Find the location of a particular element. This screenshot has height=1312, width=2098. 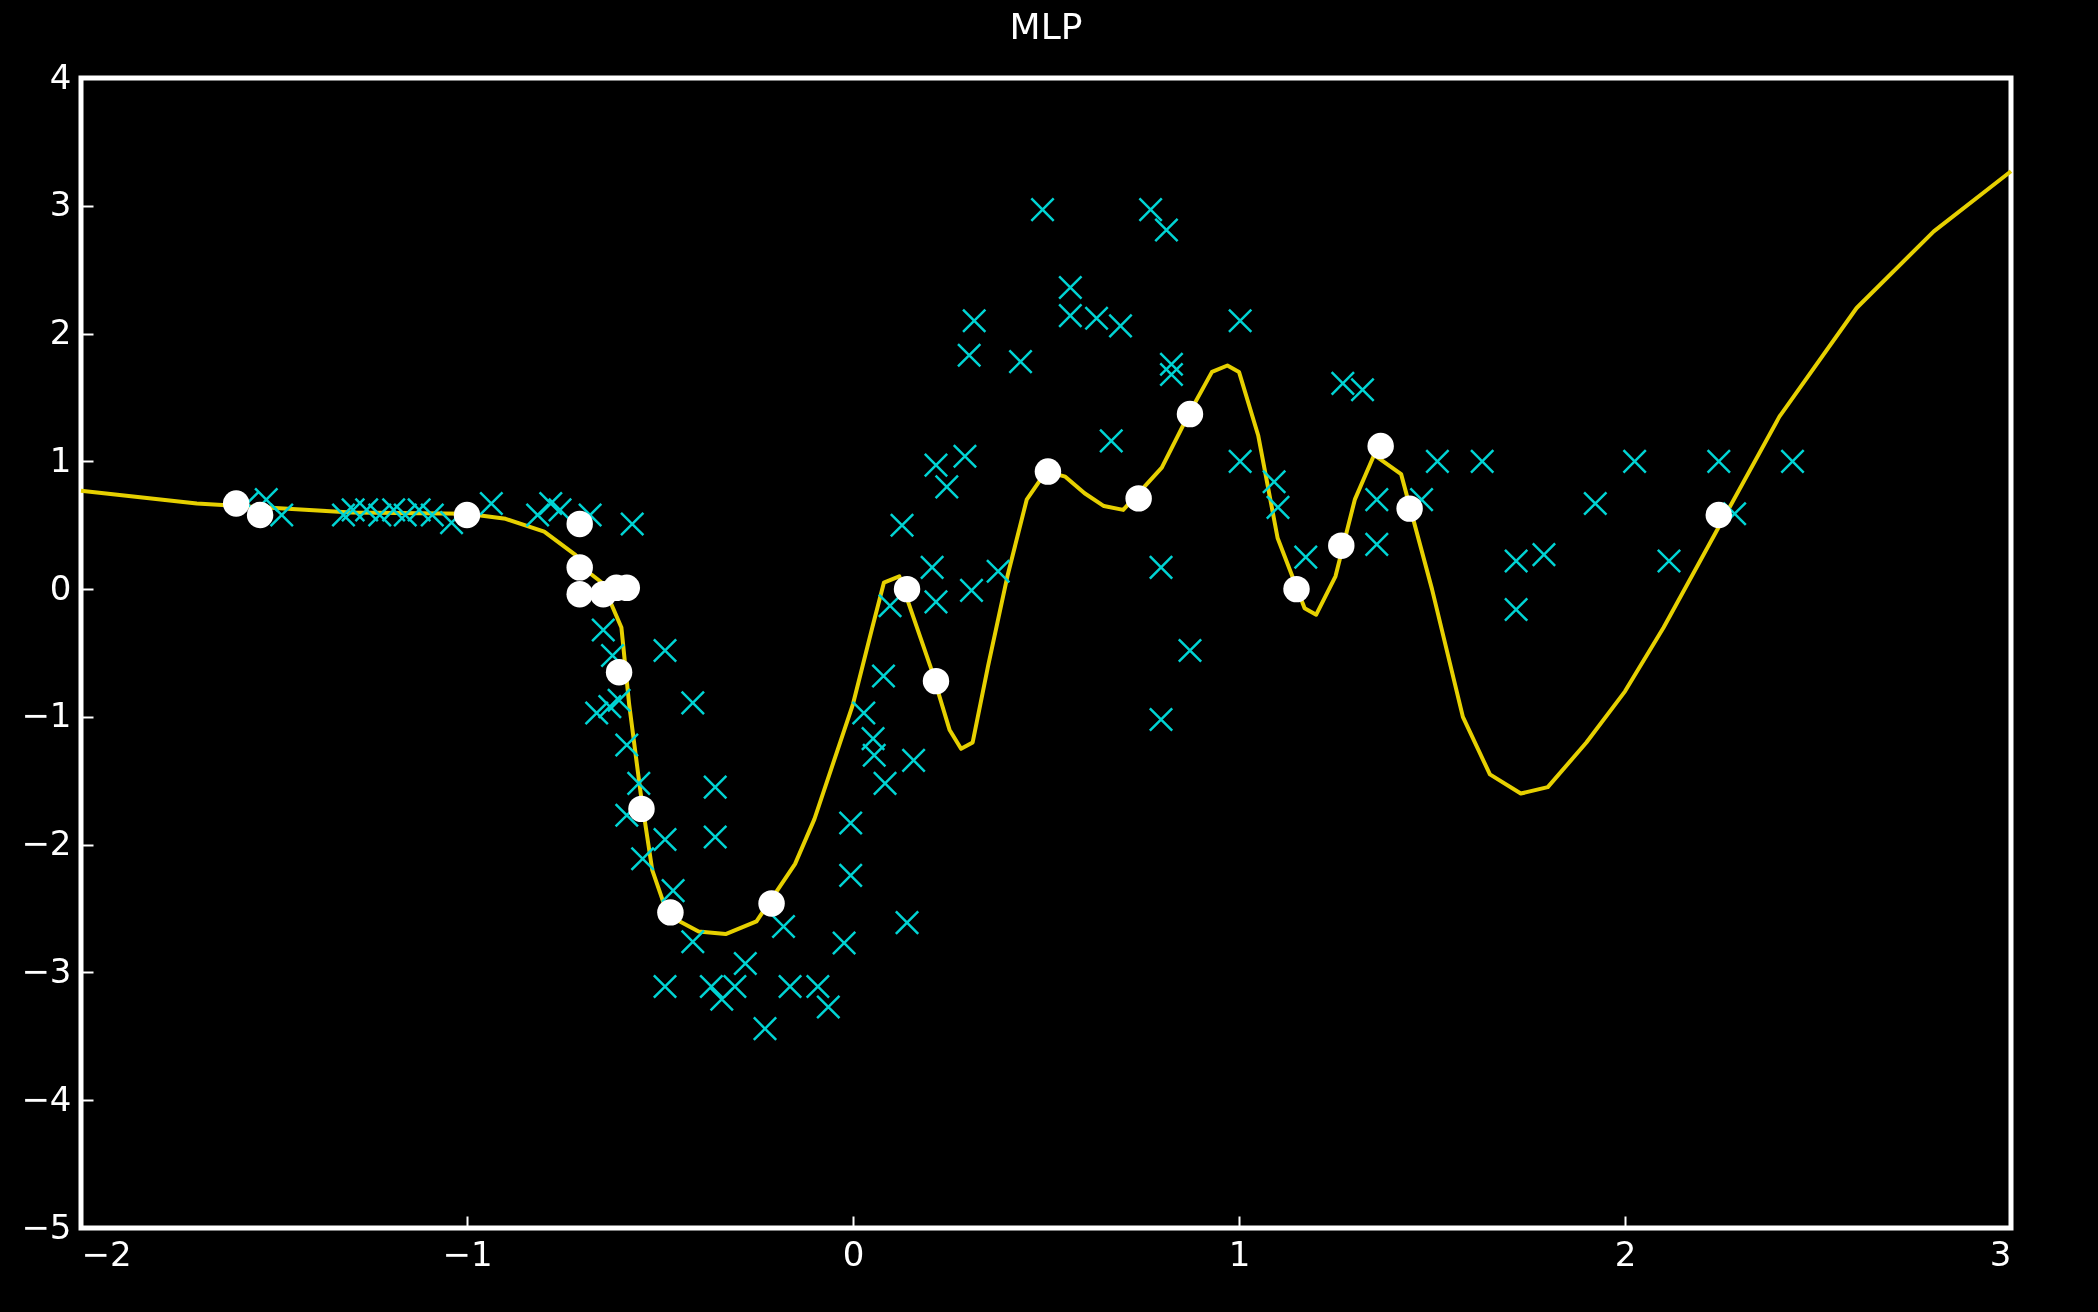

chart-title: MLP is located at coordinates (1046, 26).